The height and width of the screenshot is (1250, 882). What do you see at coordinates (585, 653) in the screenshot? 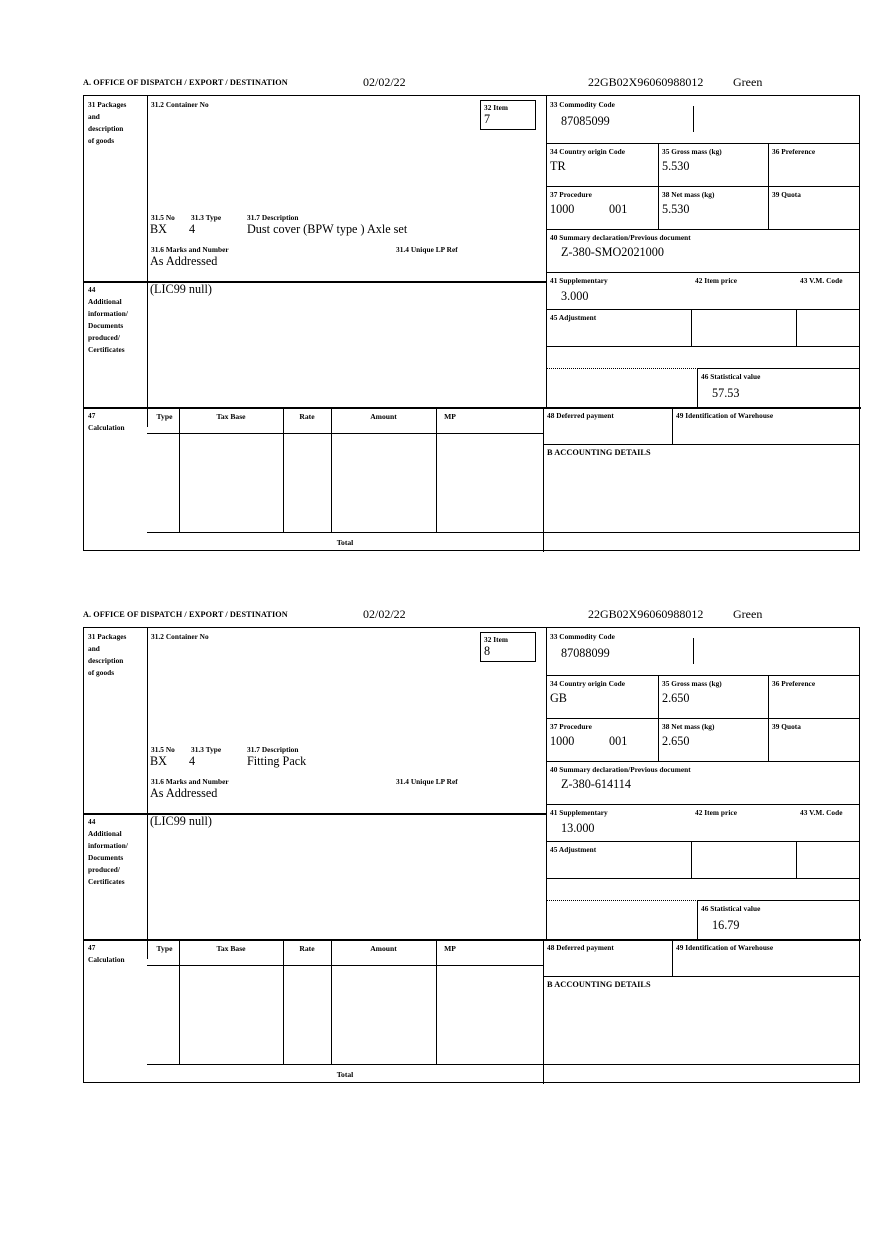
I see `commodity-code-value: 87088099` at bounding box center [585, 653].